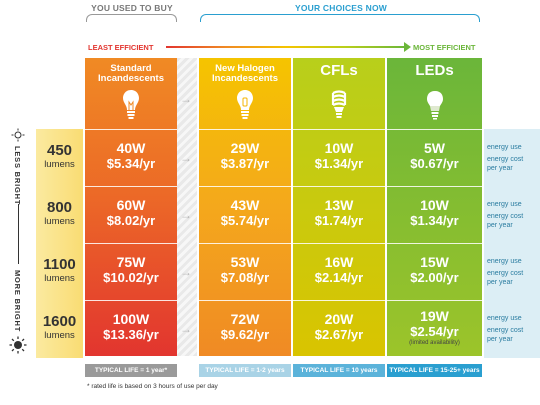 This screenshot has height=405, width=540. What do you see at coordinates (18, 234) in the screenshot?
I see `brightness-scale-line` at bounding box center [18, 234].